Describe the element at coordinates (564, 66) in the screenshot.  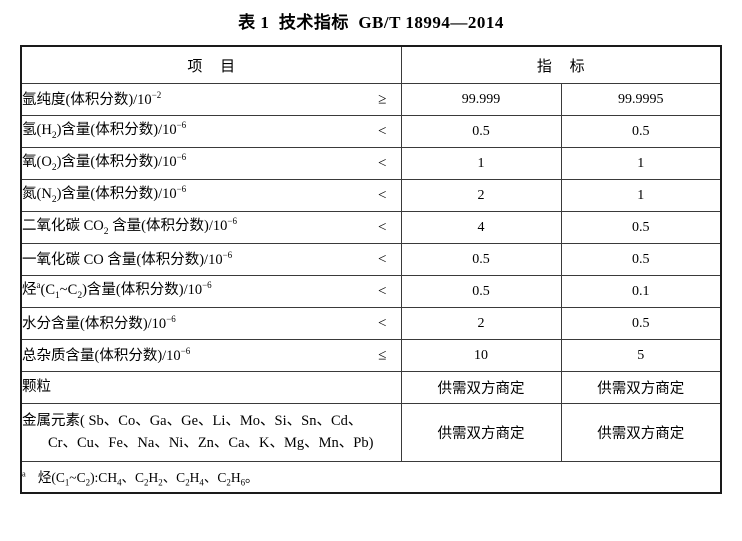
I see `column-header-spec-label: 指 标` at that location.